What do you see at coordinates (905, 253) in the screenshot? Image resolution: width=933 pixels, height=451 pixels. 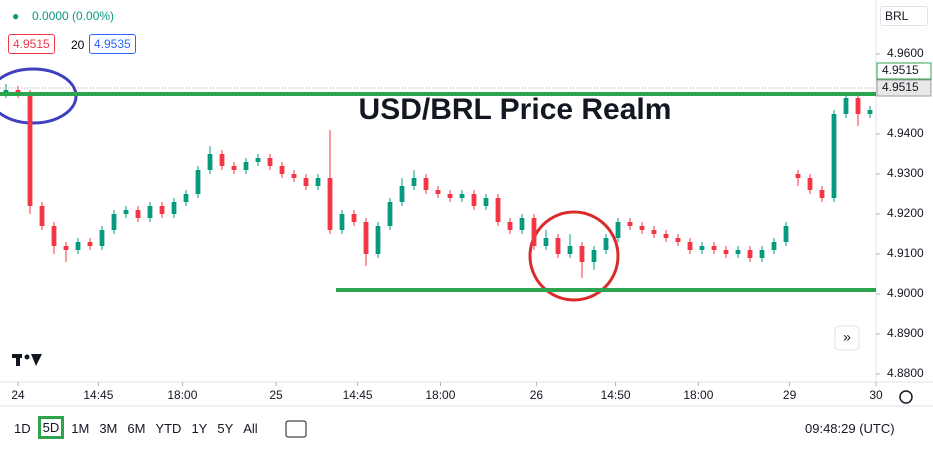 I see `y-tick-label: 4.9100` at bounding box center [905, 253].